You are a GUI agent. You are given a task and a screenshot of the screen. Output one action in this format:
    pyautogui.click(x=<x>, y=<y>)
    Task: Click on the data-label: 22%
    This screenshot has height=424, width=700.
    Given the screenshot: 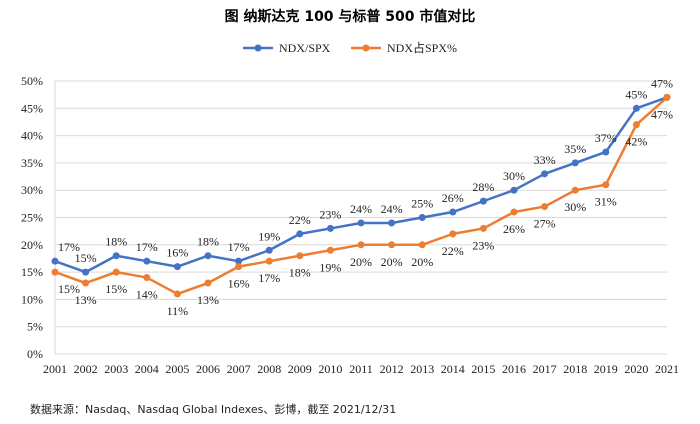 What is the action you would take?
    pyautogui.click(x=453, y=251)
    